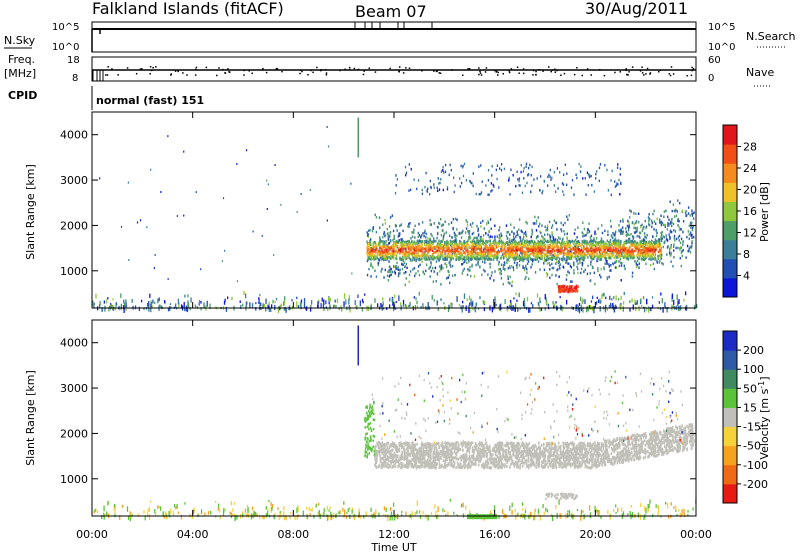 The image size is (800, 554). What do you see at coordinates (237, 281) in the screenshot?
I see `power-isolated-cell` at bounding box center [237, 281].